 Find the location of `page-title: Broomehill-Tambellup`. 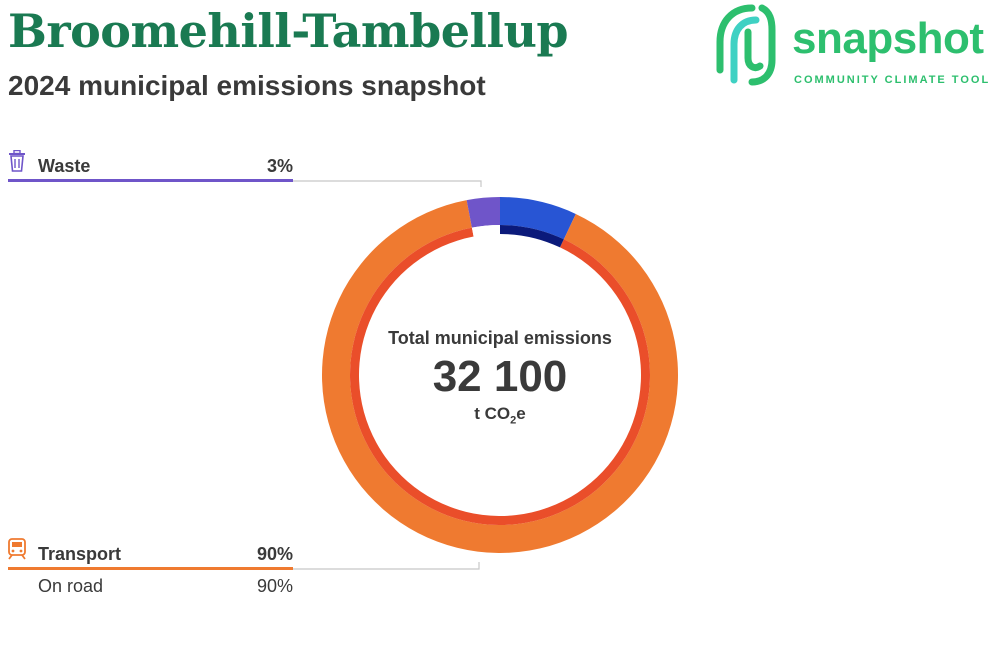

page-title: Broomehill-Tambellup is located at coordinates (288, 31).